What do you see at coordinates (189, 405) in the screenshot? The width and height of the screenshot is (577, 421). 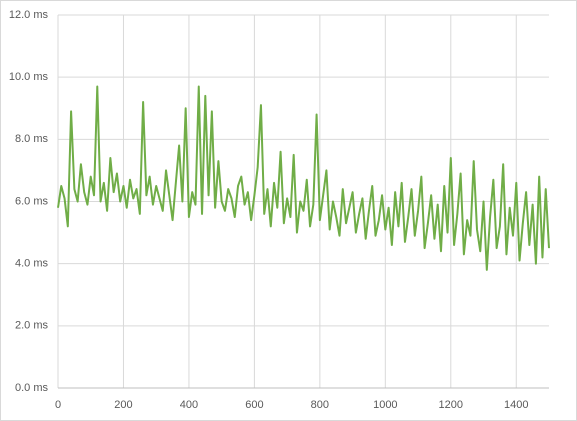 I see `x-tick-label: 400` at bounding box center [189, 405].